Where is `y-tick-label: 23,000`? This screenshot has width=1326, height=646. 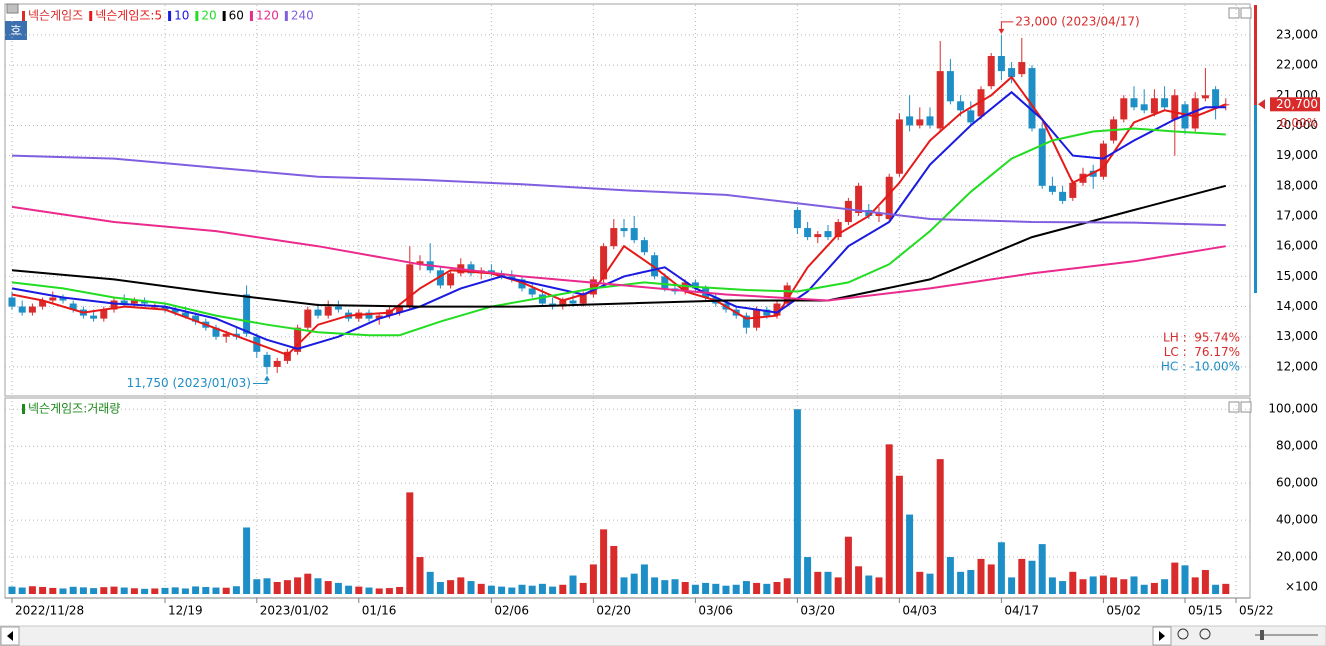 y-tick-label: 23,000 is located at coordinates (1297, 34).